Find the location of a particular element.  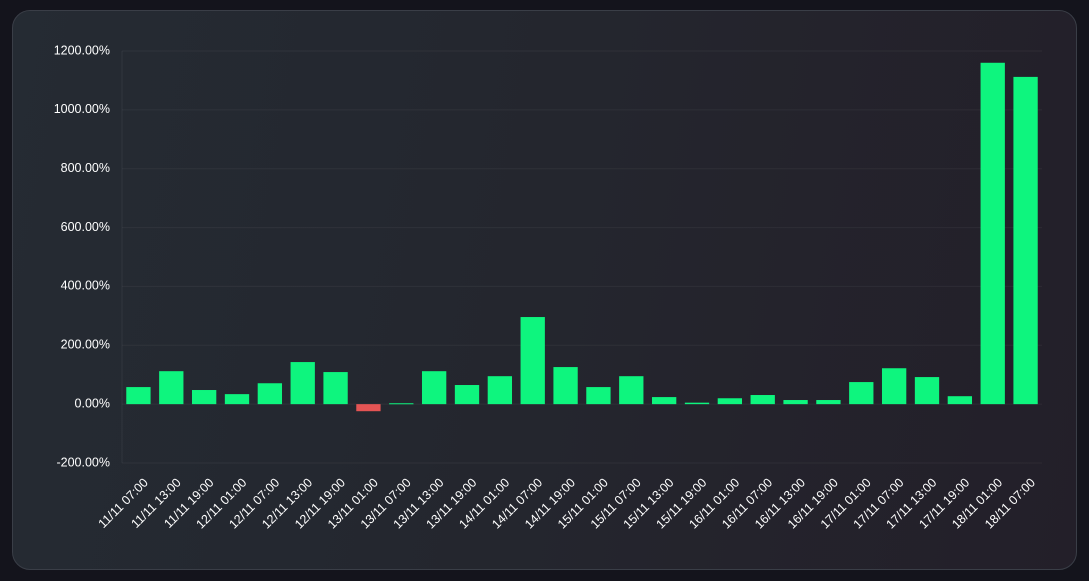

y-tick-label: -200.00% is located at coordinates (83, 462).